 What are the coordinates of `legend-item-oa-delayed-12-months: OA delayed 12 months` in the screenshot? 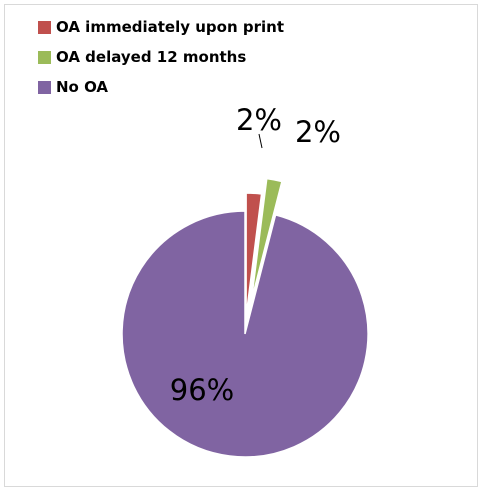 It's located at (161, 57).